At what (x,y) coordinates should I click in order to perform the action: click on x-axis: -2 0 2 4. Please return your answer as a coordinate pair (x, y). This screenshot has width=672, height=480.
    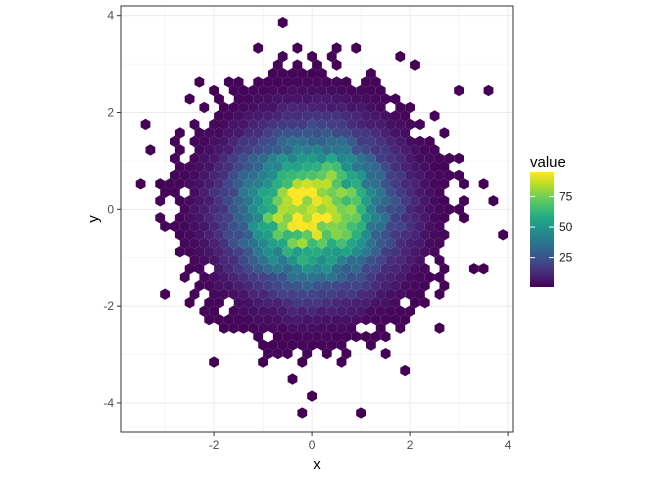
    Looking at the image, I should click on (360, 442).